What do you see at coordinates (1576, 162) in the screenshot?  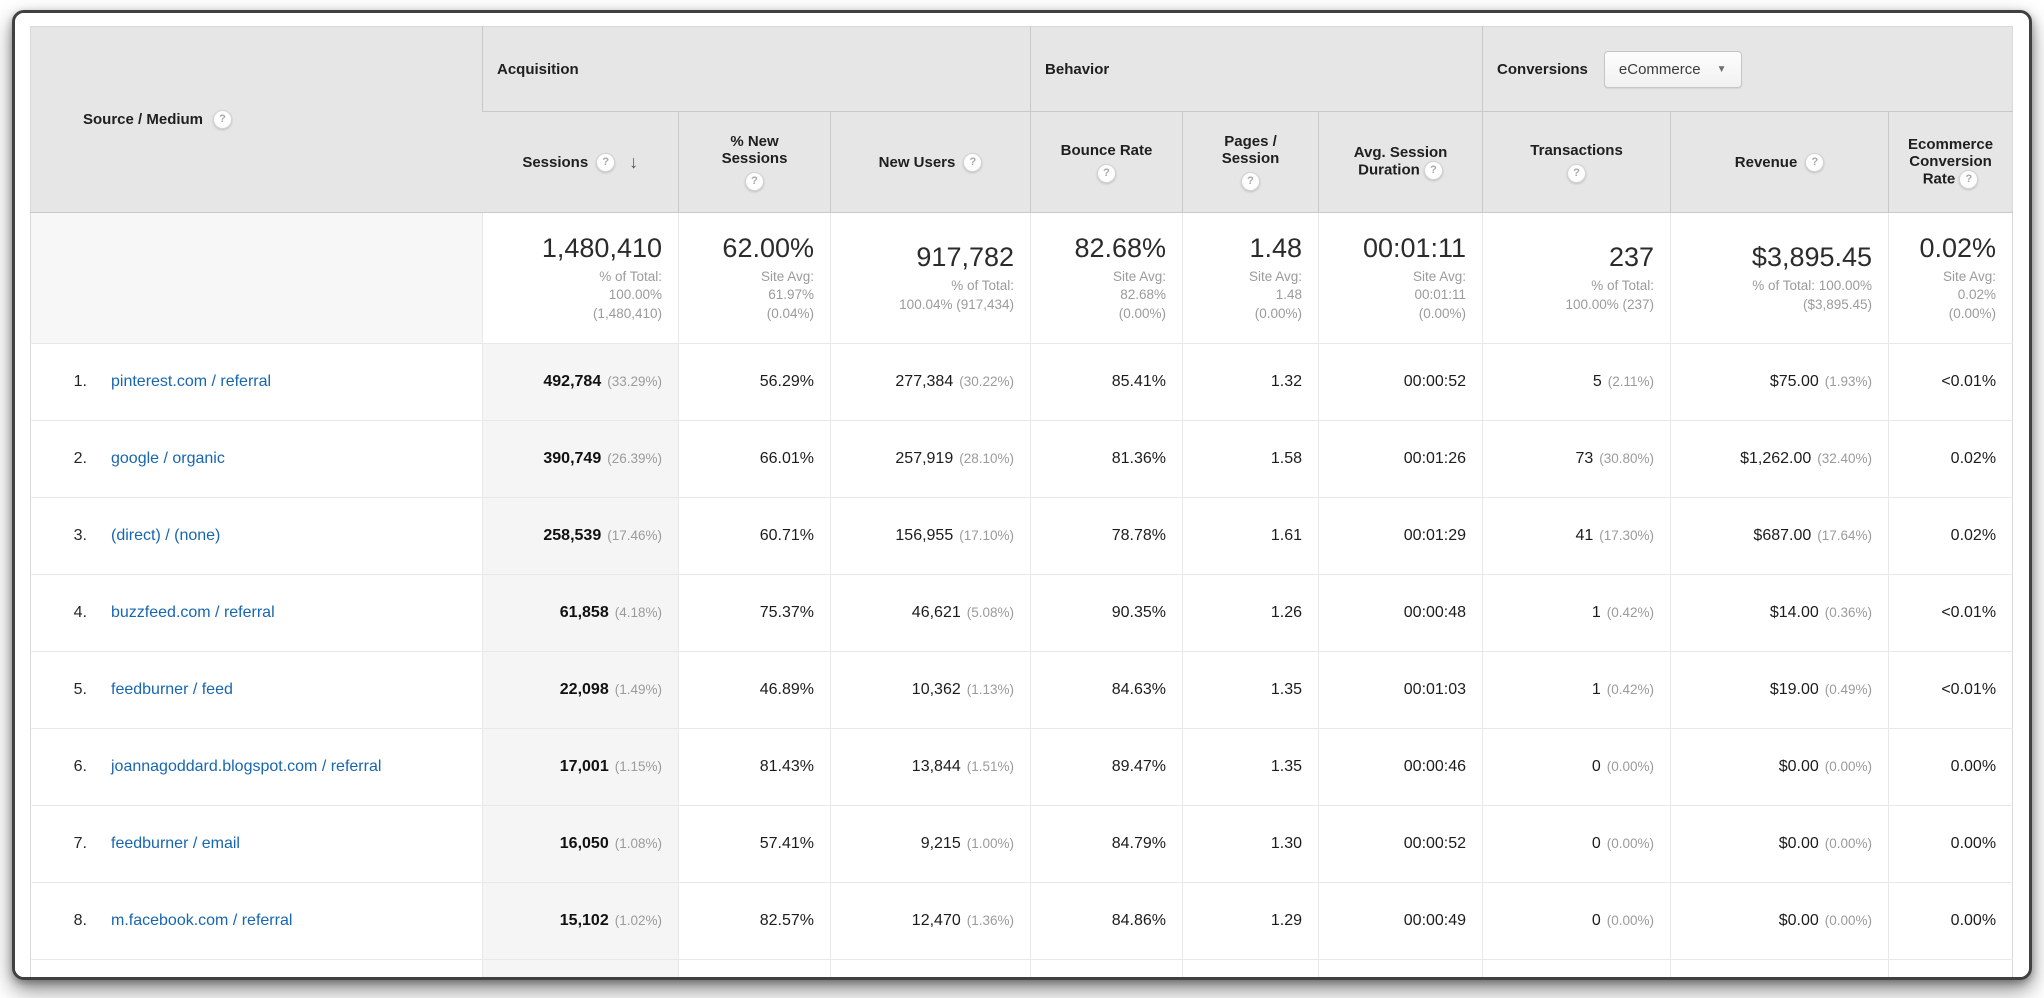 I see `column-header-transactions: Transactions ?` at bounding box center [1576, 162].